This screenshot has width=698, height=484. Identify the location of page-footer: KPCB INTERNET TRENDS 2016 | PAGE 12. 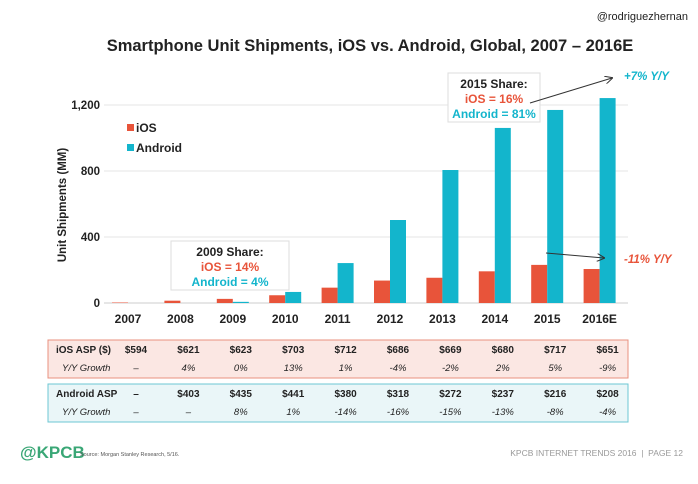
(596, 453).